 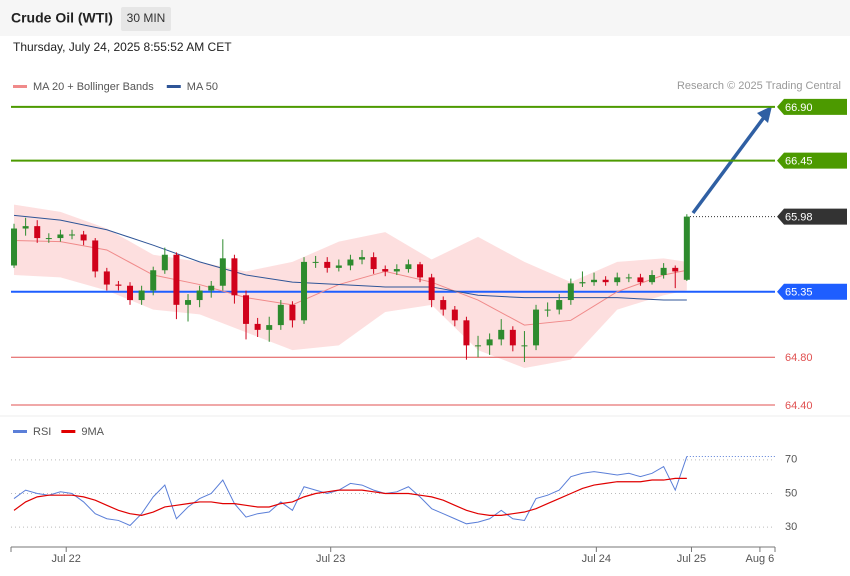 I want to click on title: Crude Oil (WTI), so click(x=62, y=18).